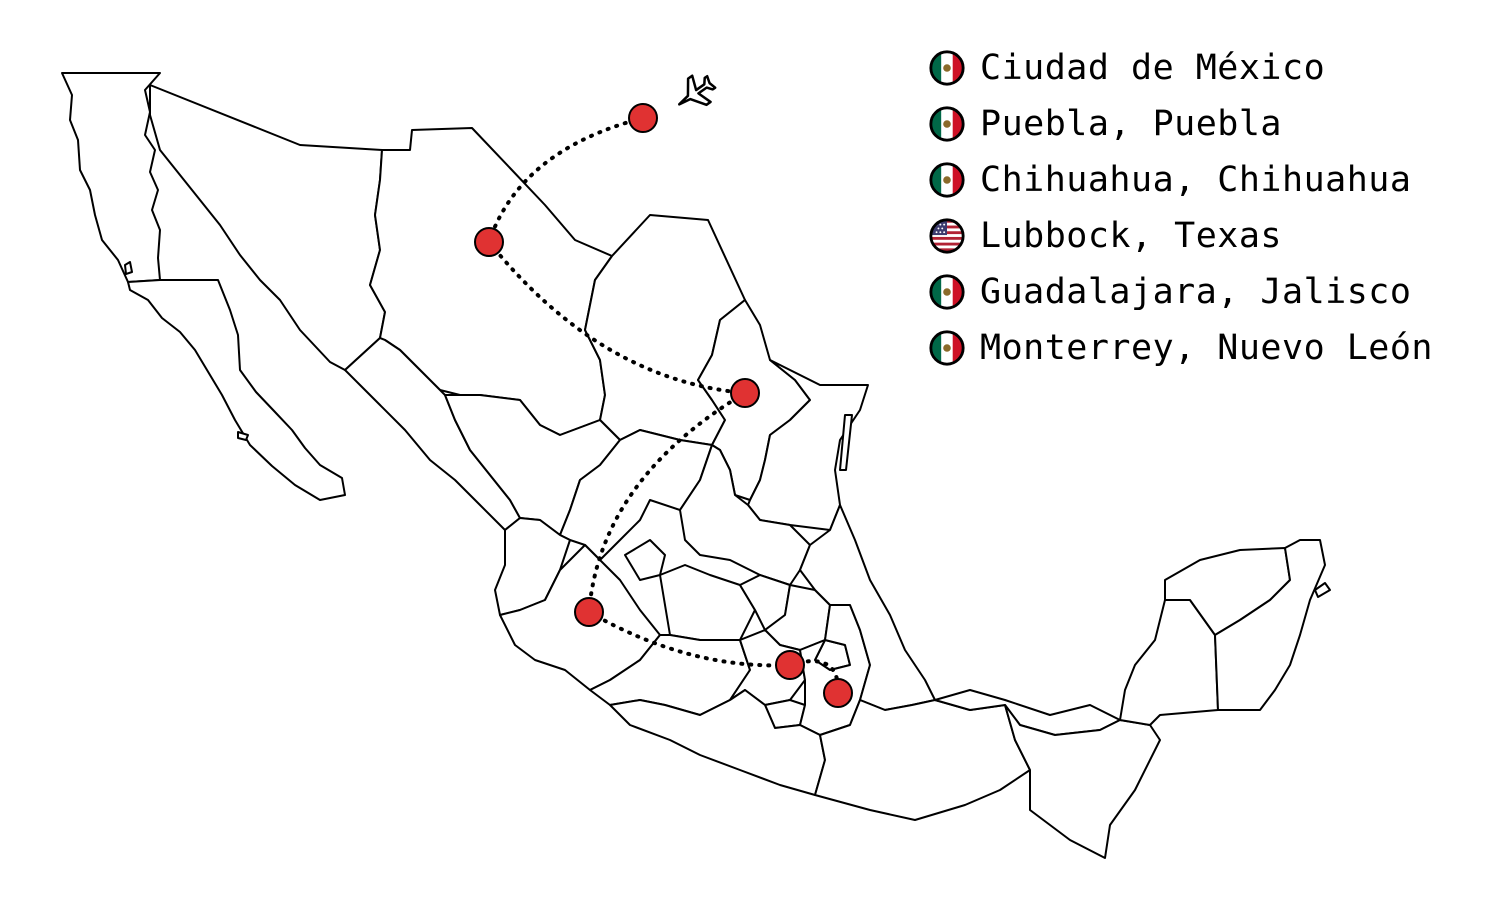  I want to click on stop-guadalajara, so click(589, 612).